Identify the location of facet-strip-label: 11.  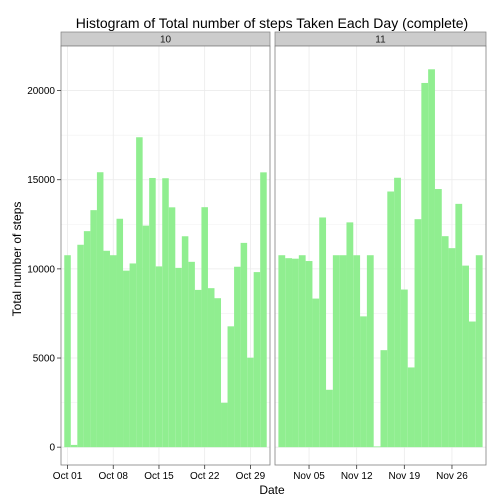
(380, 40).